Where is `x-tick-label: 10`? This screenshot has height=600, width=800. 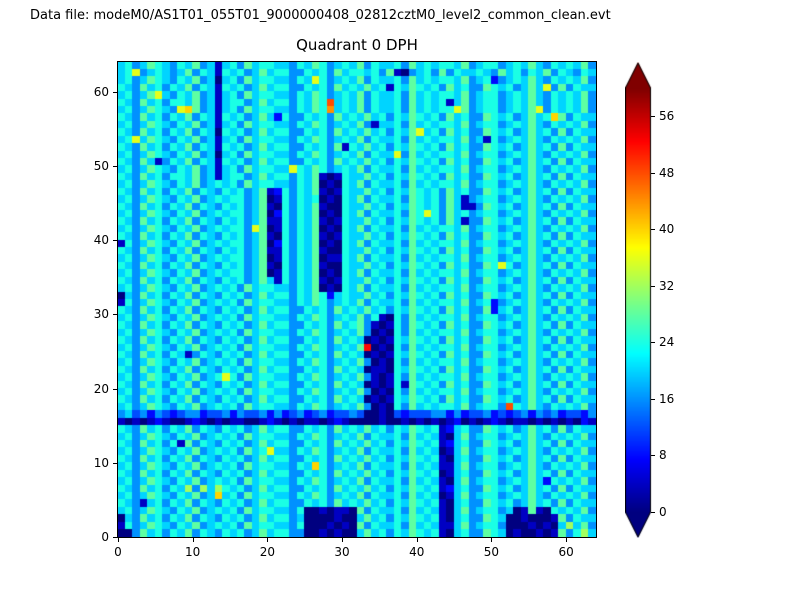
x-tick-label: 10 is located at coordinates (193, 552).